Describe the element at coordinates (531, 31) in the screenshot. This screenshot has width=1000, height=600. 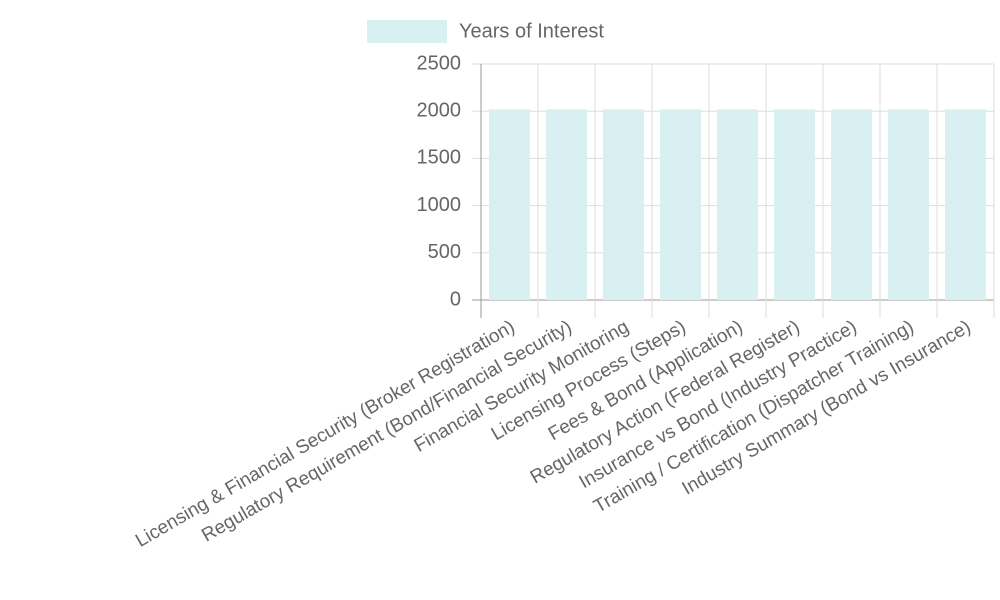
I see `legend-label: Years of Interest` at that location.